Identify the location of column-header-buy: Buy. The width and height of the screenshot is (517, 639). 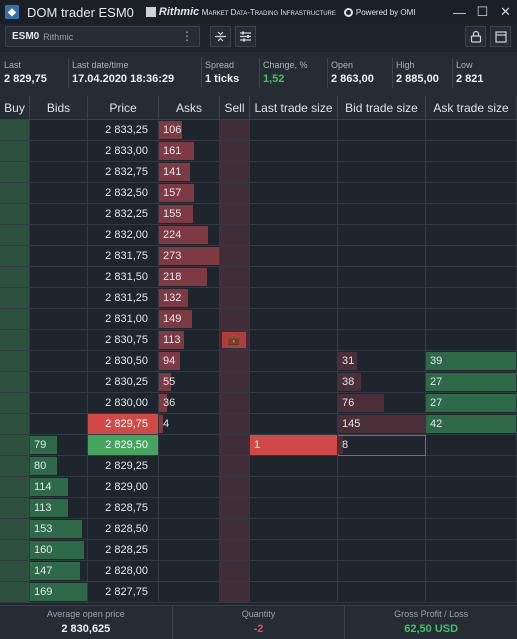
(15, 108).